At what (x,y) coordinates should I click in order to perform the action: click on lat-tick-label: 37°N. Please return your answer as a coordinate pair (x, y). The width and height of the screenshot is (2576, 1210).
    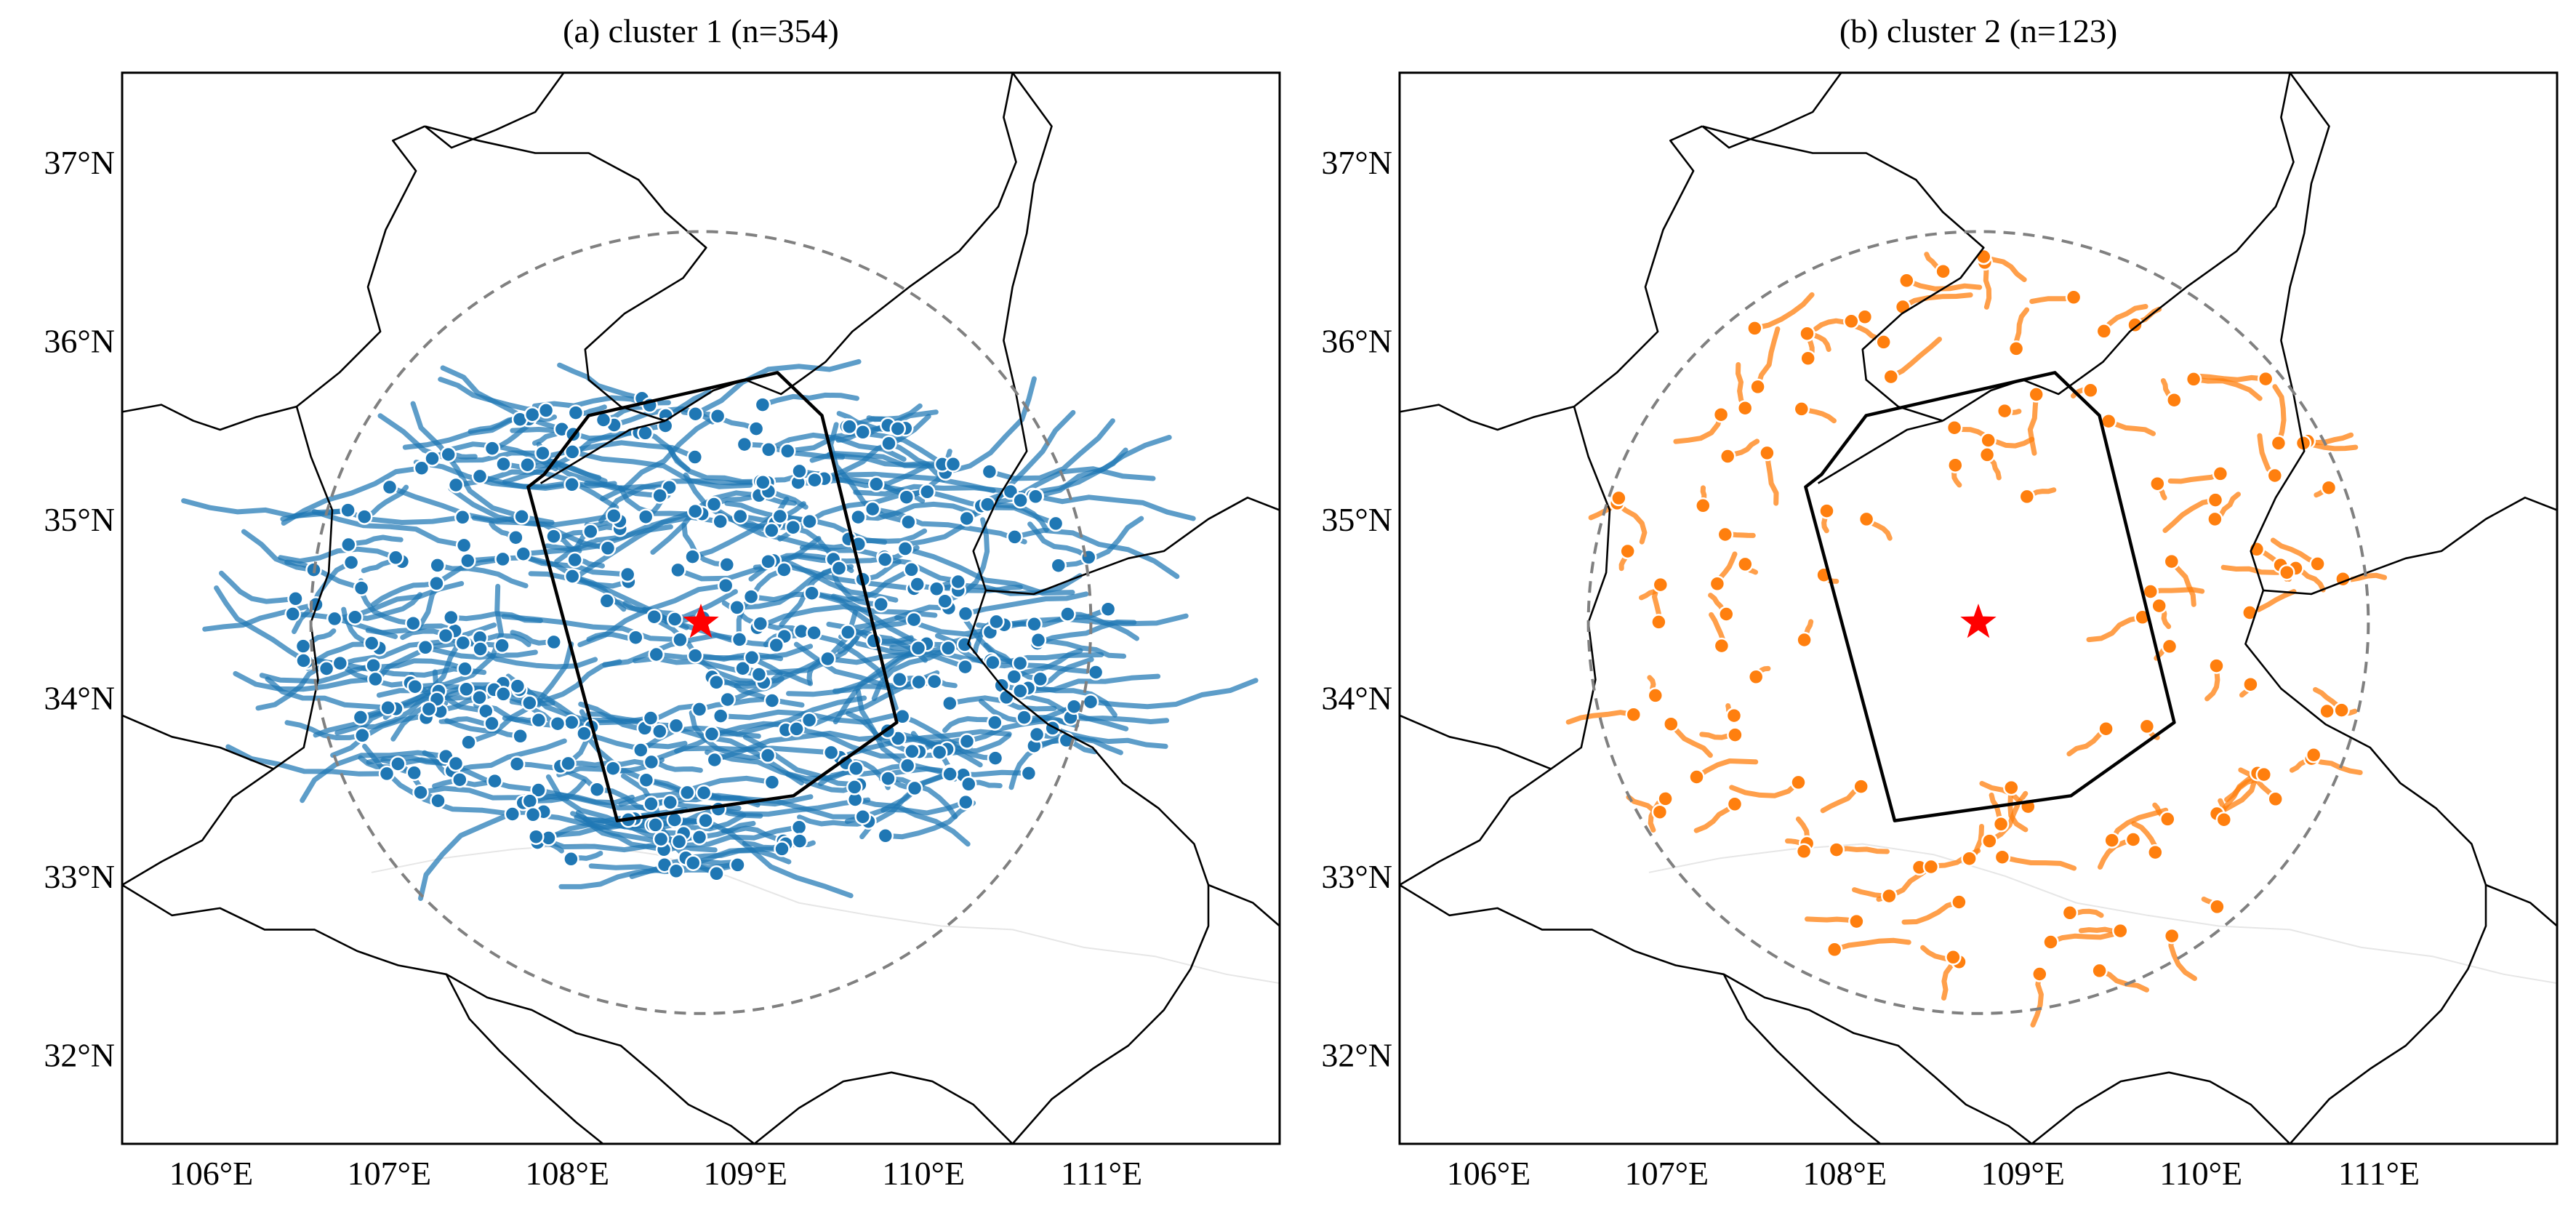
    Looking at the image, I should click on (1356, 162).